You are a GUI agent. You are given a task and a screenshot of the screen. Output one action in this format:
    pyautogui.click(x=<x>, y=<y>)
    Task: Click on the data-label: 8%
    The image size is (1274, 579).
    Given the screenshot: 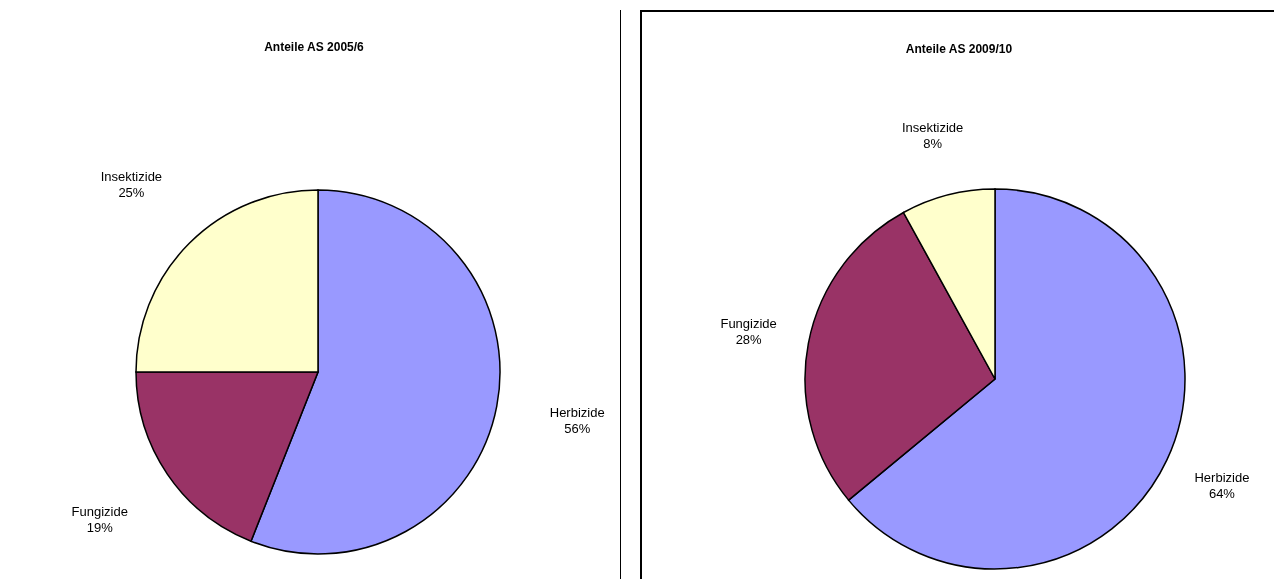 What is the action you would take?
    pyautogui.click(x=933, y=144)
    